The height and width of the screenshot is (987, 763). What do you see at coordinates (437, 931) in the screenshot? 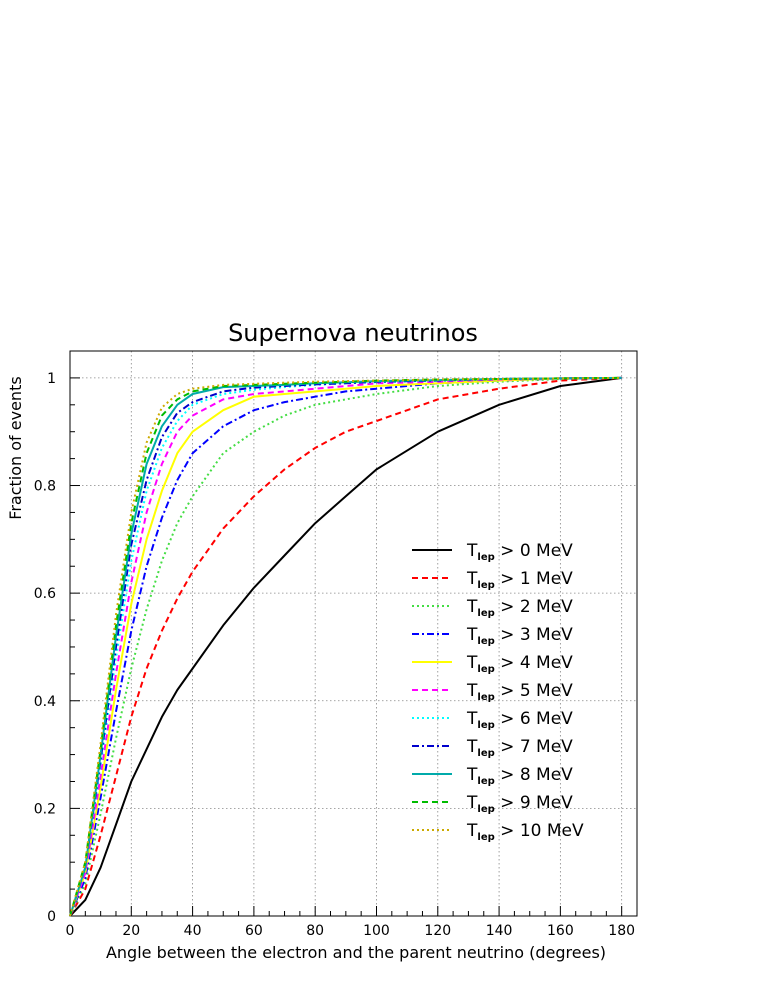
I see `x-tick-label: 120` at bounding box center [437, 931].